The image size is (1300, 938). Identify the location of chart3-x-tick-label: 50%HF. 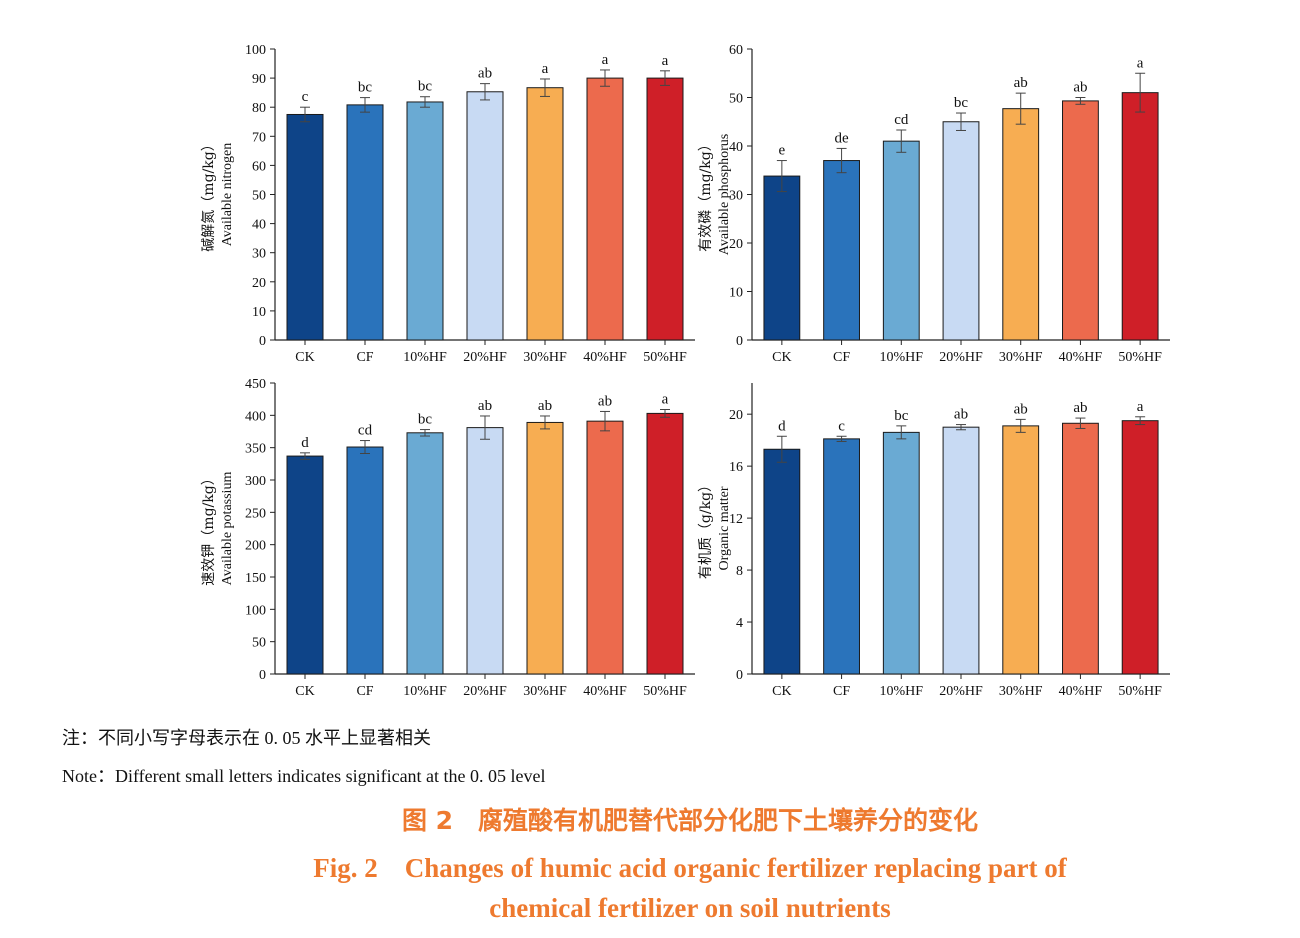
(665, 691).